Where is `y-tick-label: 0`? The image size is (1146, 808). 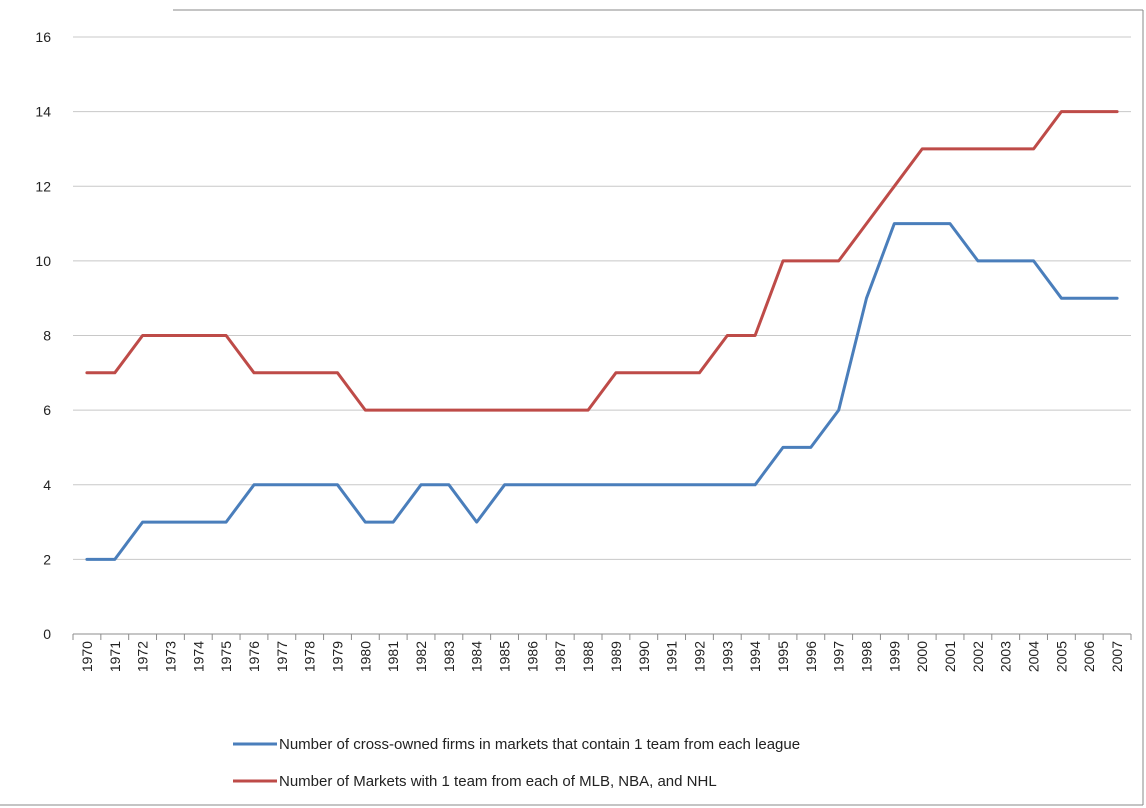
y-tick-label: 0 is located at coordinates (47, 634).